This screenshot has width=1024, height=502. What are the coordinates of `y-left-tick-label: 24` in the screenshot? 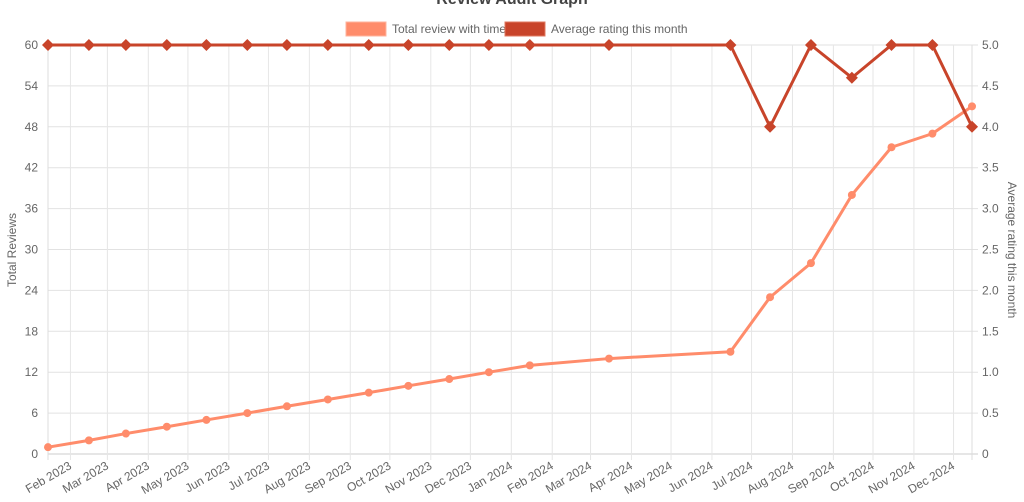 It's located at (32, 290).